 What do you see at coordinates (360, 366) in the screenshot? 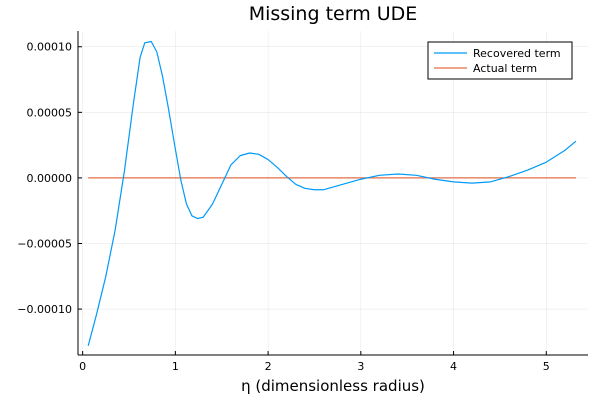
I see `x-tick-label: 3` at bounding box center [360, 366].